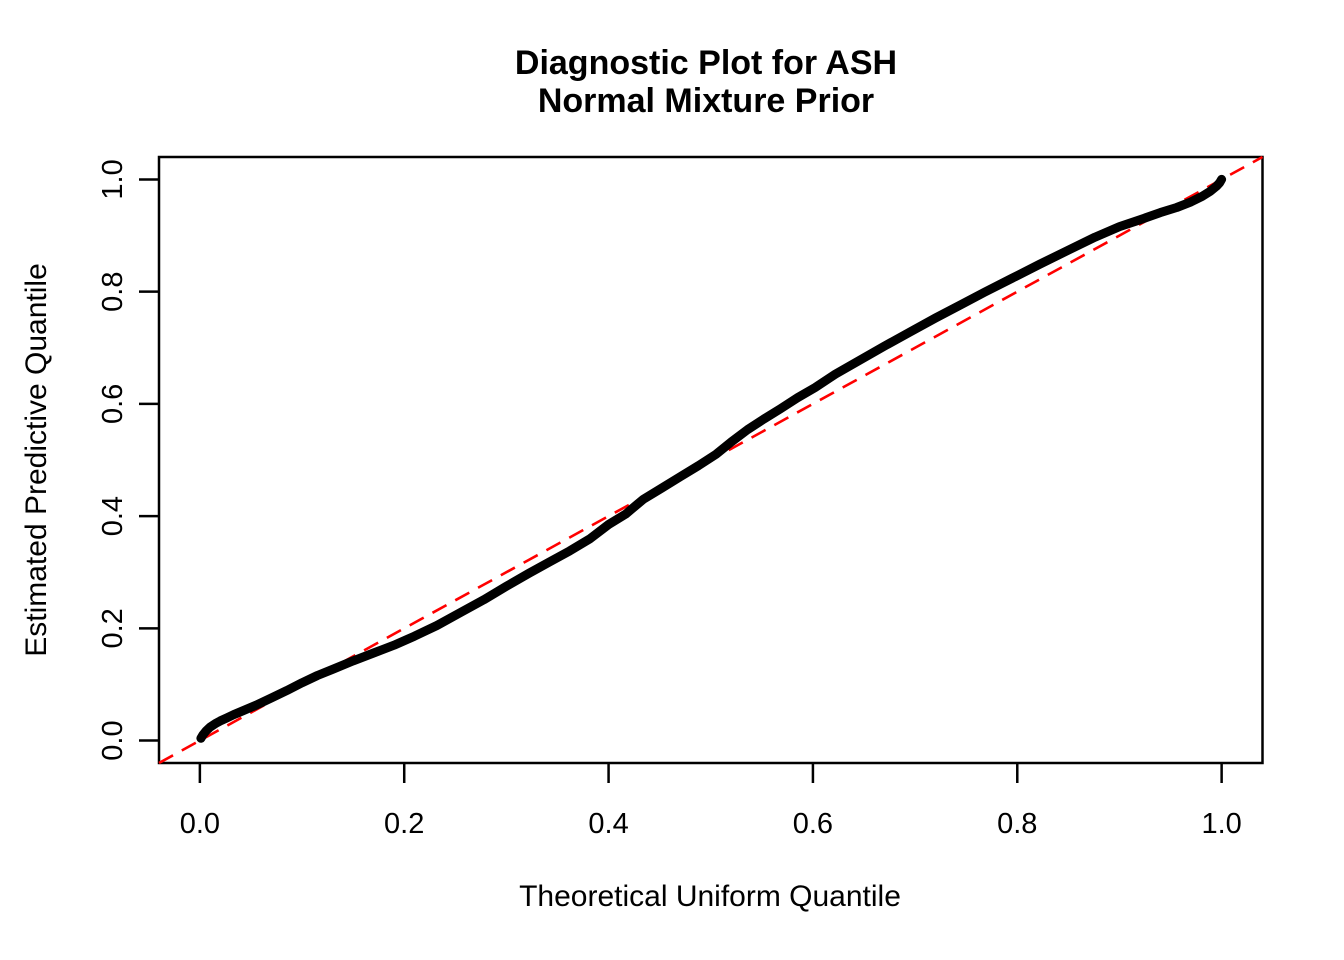  Describe the element at coordinates (608, 824) in the screenshot. I see `x-tick-label: 0.4` at that location.